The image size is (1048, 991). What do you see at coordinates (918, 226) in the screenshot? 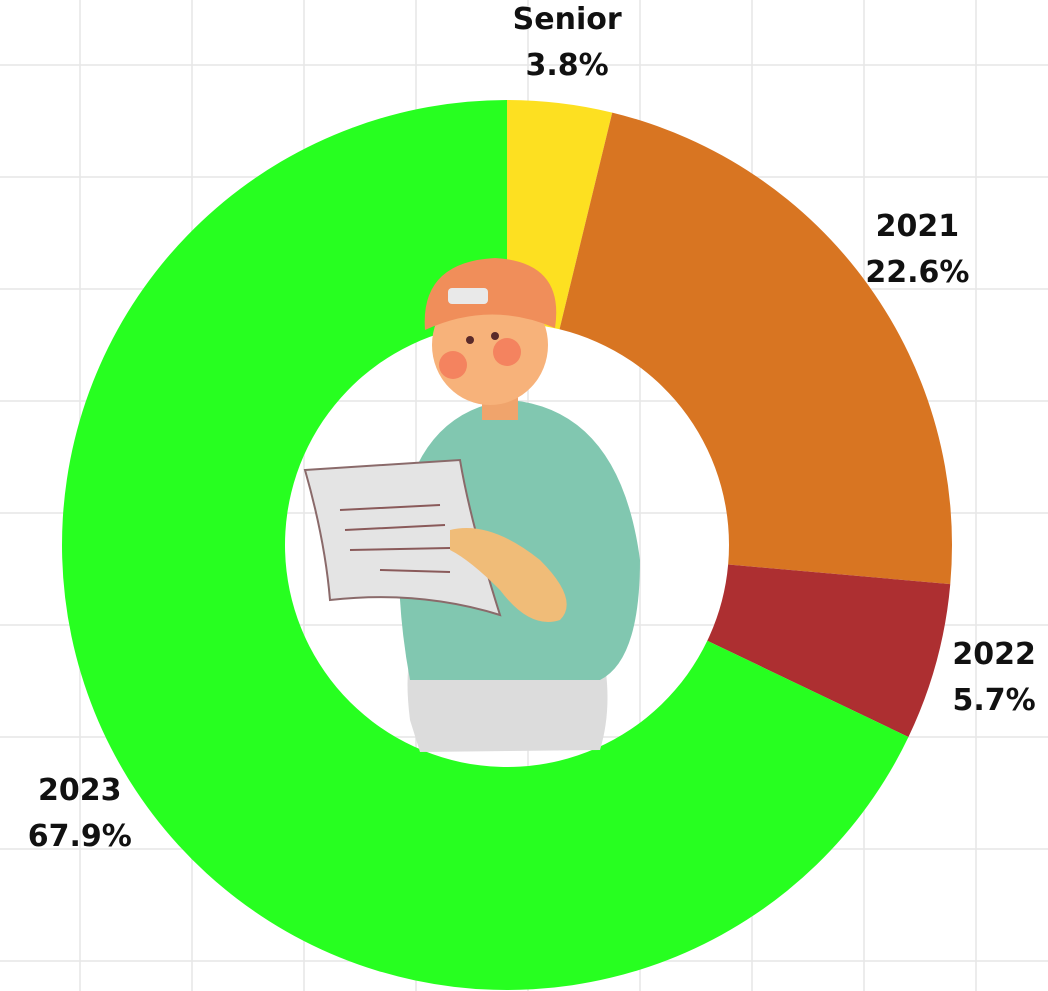
I see `category-label: 2021` at bounding box center [918, 226].